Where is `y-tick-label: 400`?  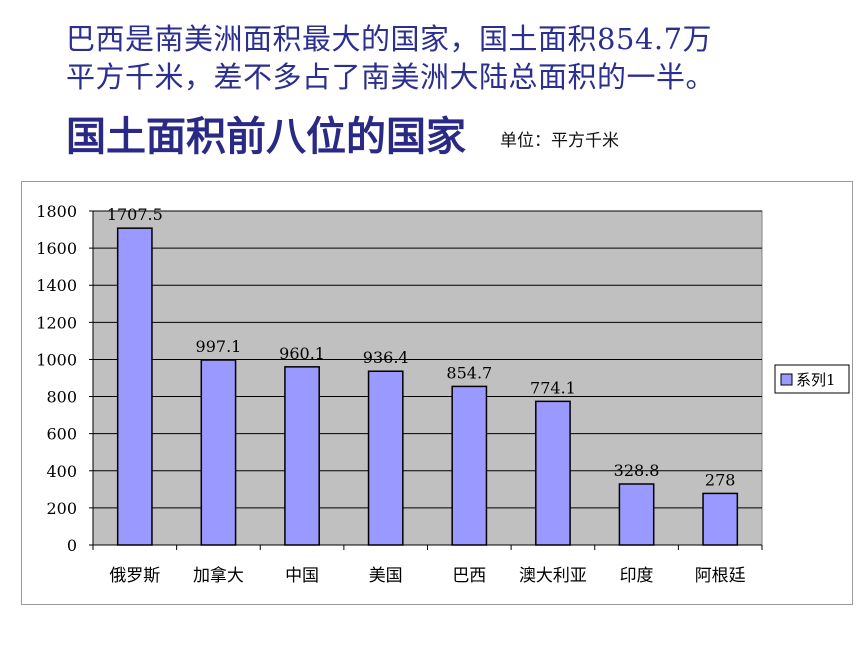 y-tick-label: 400 is located at coordinates (61, 471).